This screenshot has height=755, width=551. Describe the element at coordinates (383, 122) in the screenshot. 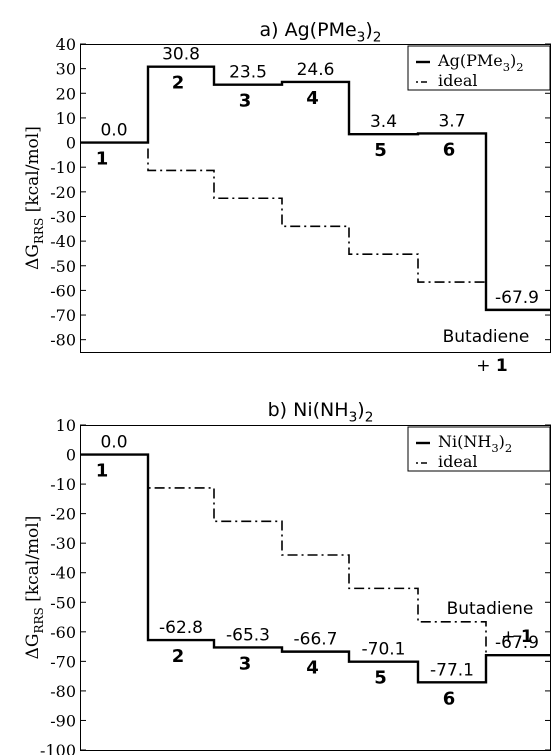

I see `value-label: 3.4` at that location.